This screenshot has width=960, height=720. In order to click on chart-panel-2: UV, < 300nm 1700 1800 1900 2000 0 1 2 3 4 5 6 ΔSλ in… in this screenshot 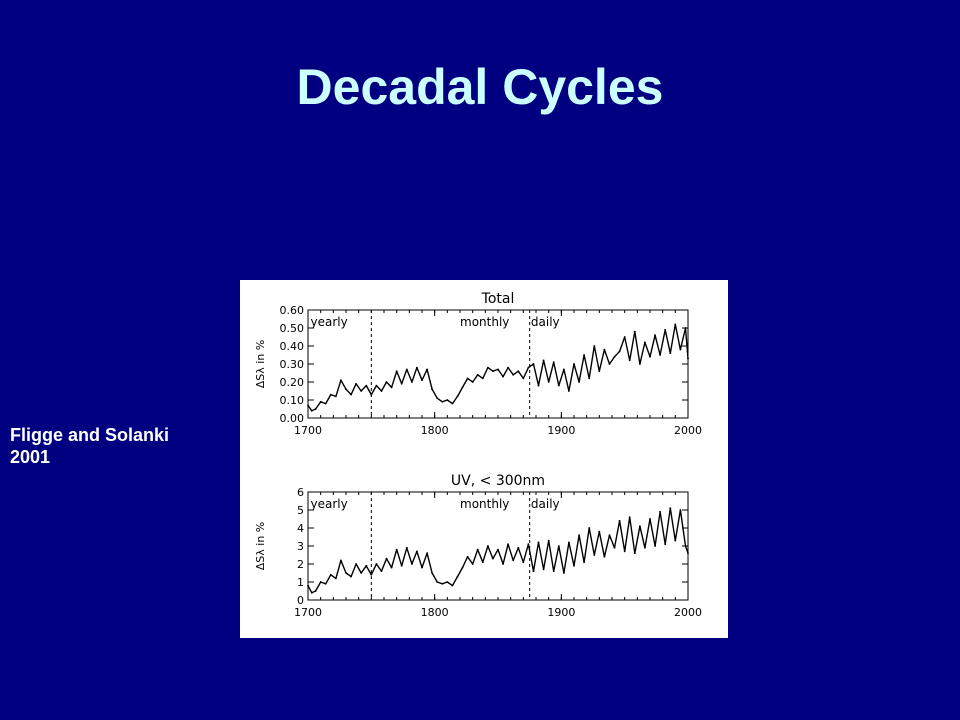, I will do `click(478, 546)`.